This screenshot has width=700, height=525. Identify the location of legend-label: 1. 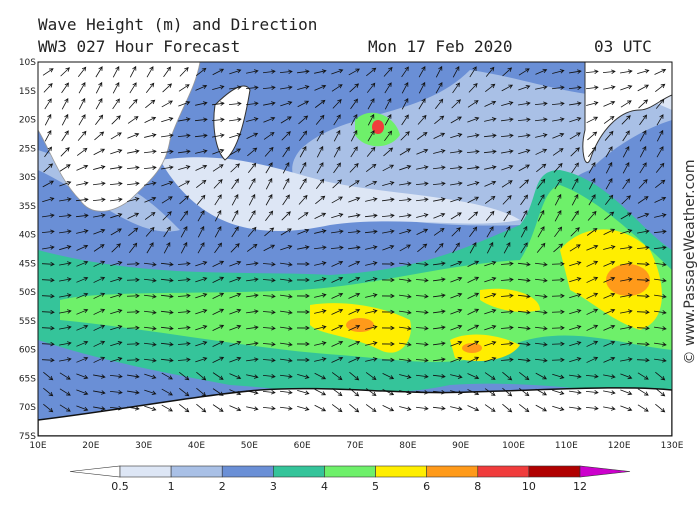
(171, 486).